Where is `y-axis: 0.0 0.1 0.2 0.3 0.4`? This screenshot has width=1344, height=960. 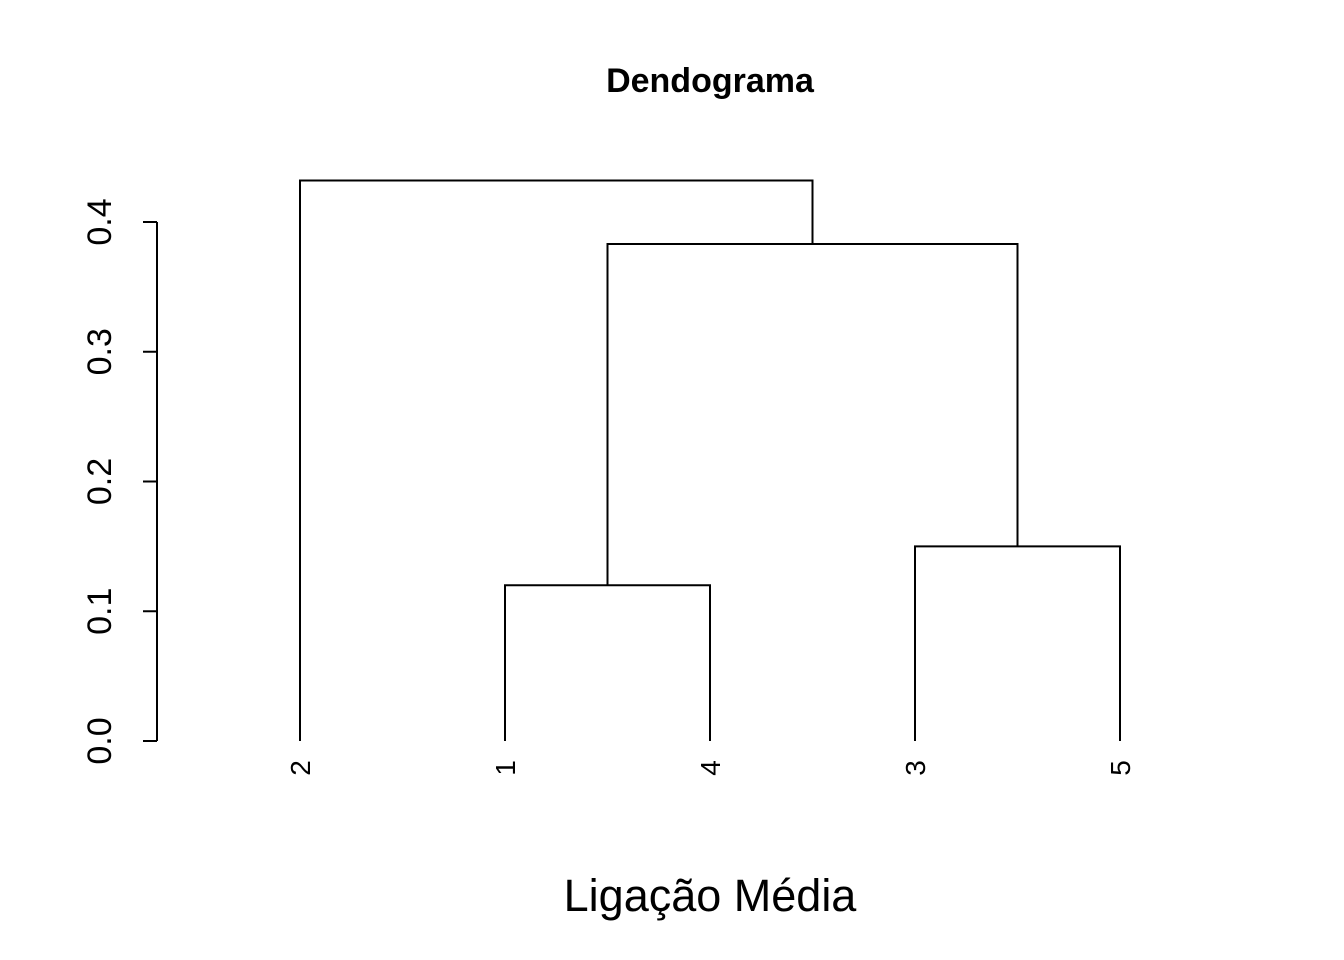 y-axis: 0.0 0.1 0.2 0.3 0.4 is located at coordinates (119, 481).